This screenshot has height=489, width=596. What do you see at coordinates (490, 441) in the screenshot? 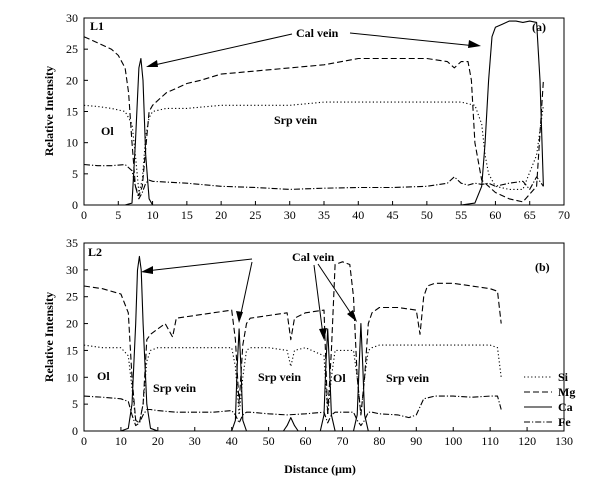
I see `x-tick-label: 110` at bounding box center [490, 441].